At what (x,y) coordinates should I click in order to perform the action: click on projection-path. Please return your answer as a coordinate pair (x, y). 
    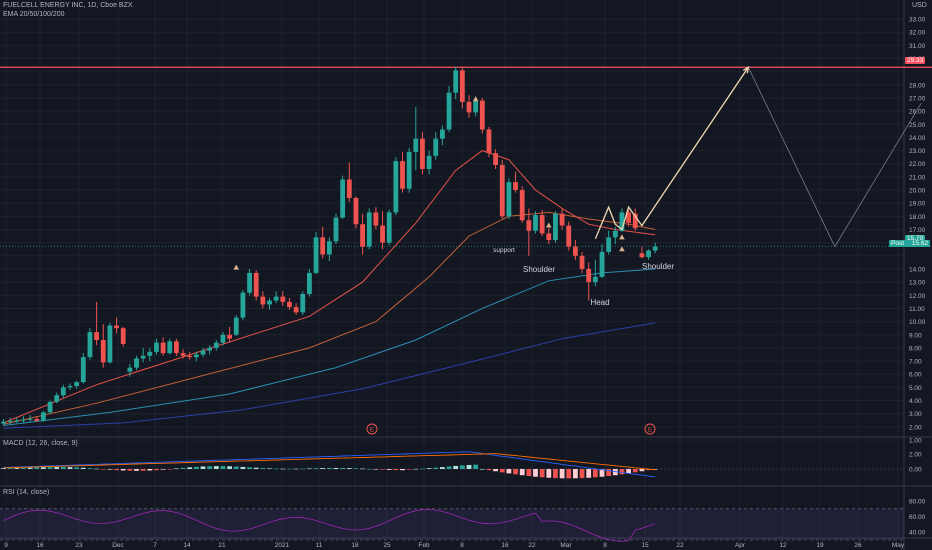
    Looking at the image, I should click on (758, 157).